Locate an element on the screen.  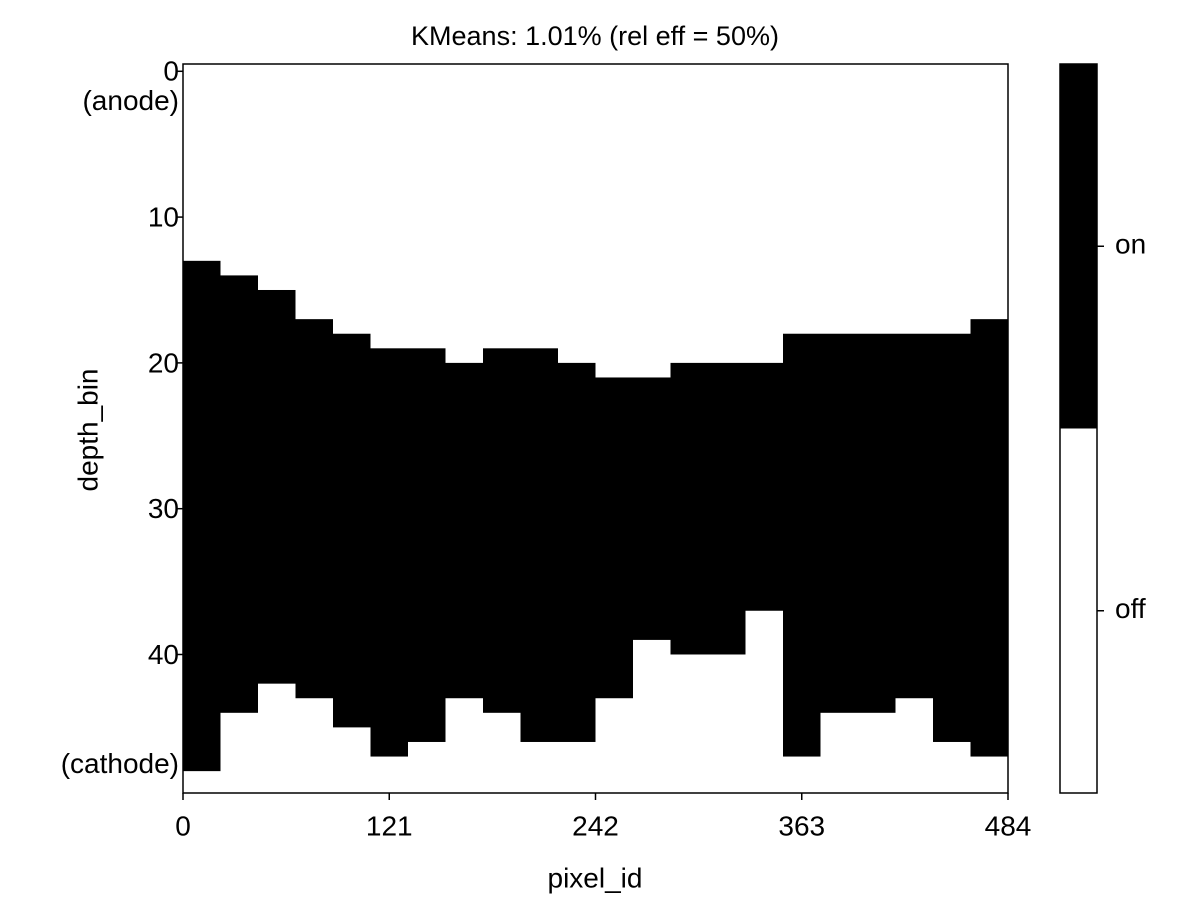
x-tick-label: 484 is located at coordinates (1008, 825).